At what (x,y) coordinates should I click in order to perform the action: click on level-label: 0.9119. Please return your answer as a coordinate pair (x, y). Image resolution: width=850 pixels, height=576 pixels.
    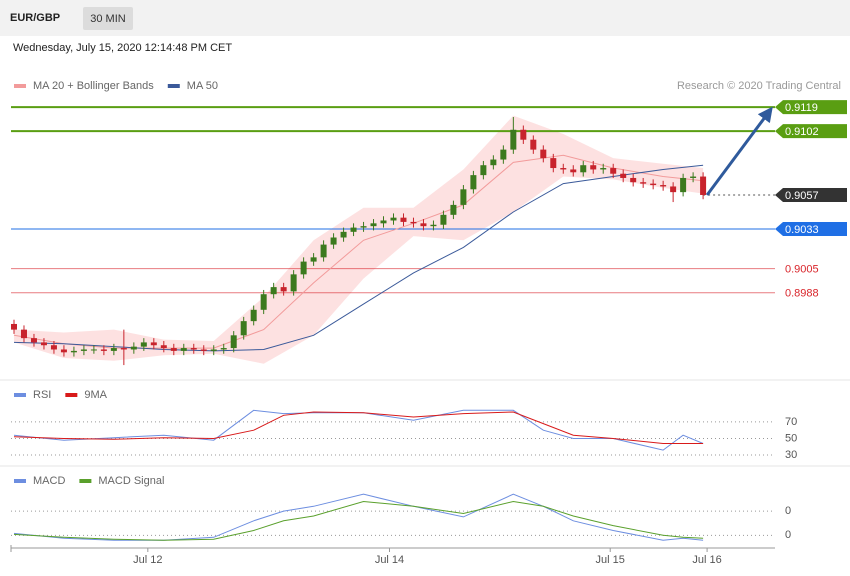
    Looking at the image, I should click on (801, 108).